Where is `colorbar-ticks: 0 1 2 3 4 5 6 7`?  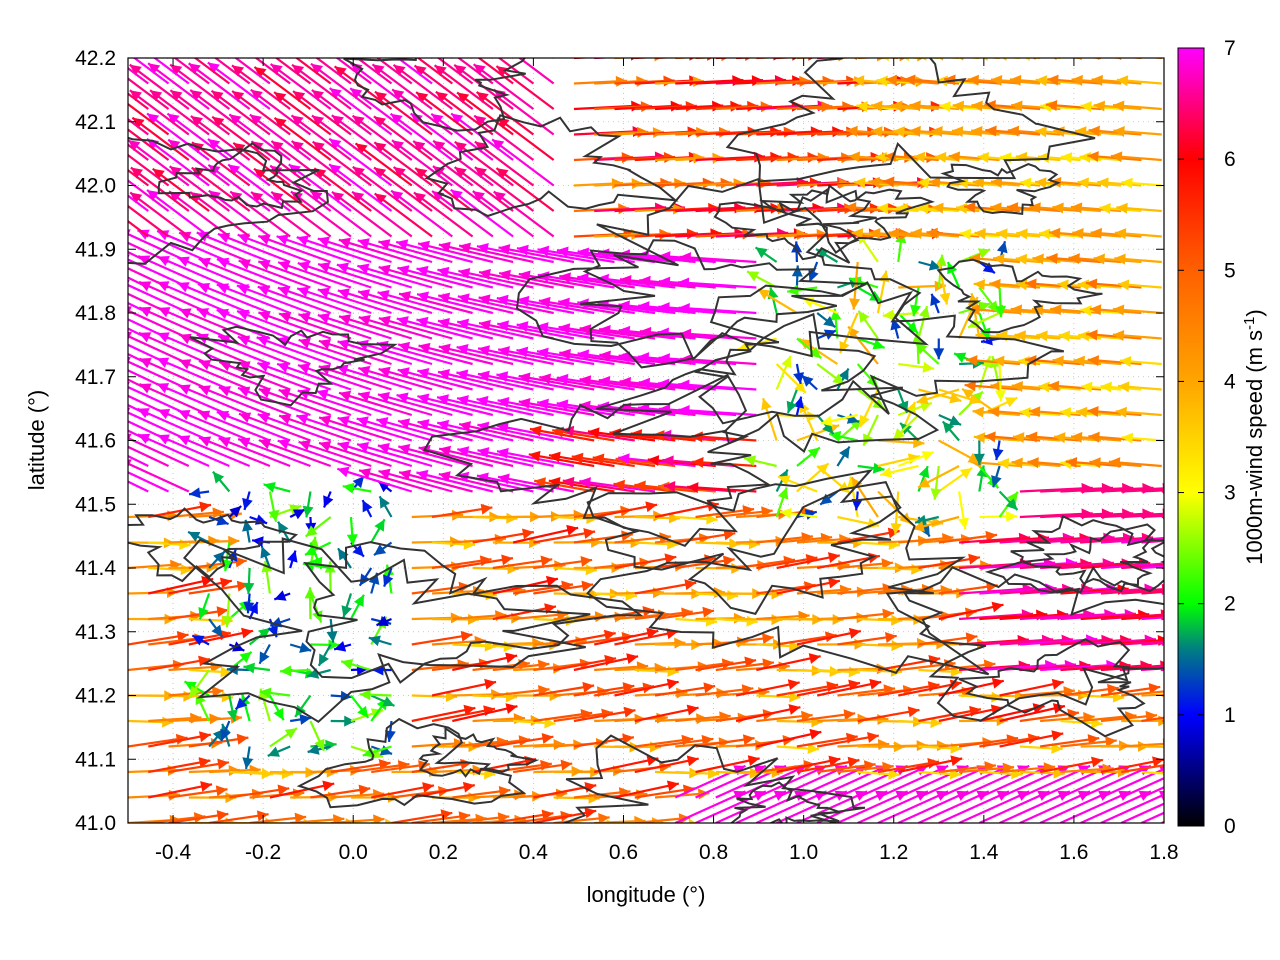 colorbar-ticks: 0 1 2 3 4 5 6 7 is located at coordinates (1207, 437).